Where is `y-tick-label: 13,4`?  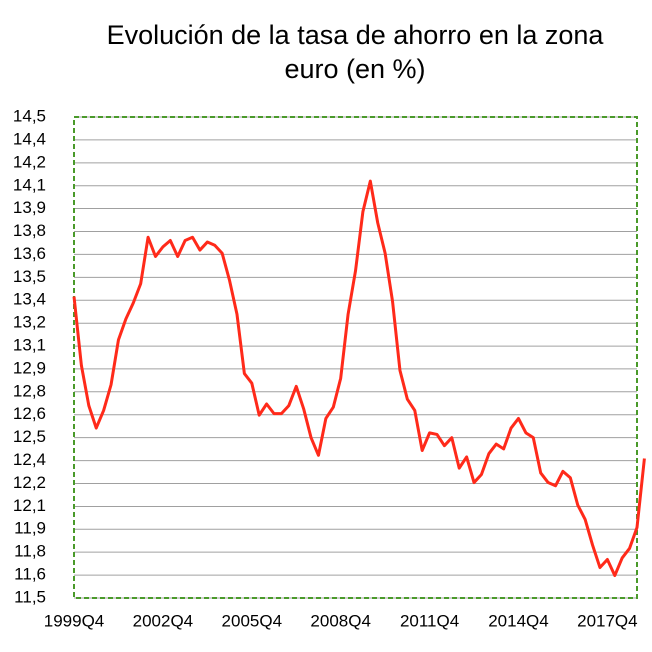 y-tick-label: 13,4 is located at coordinates (29, 299).